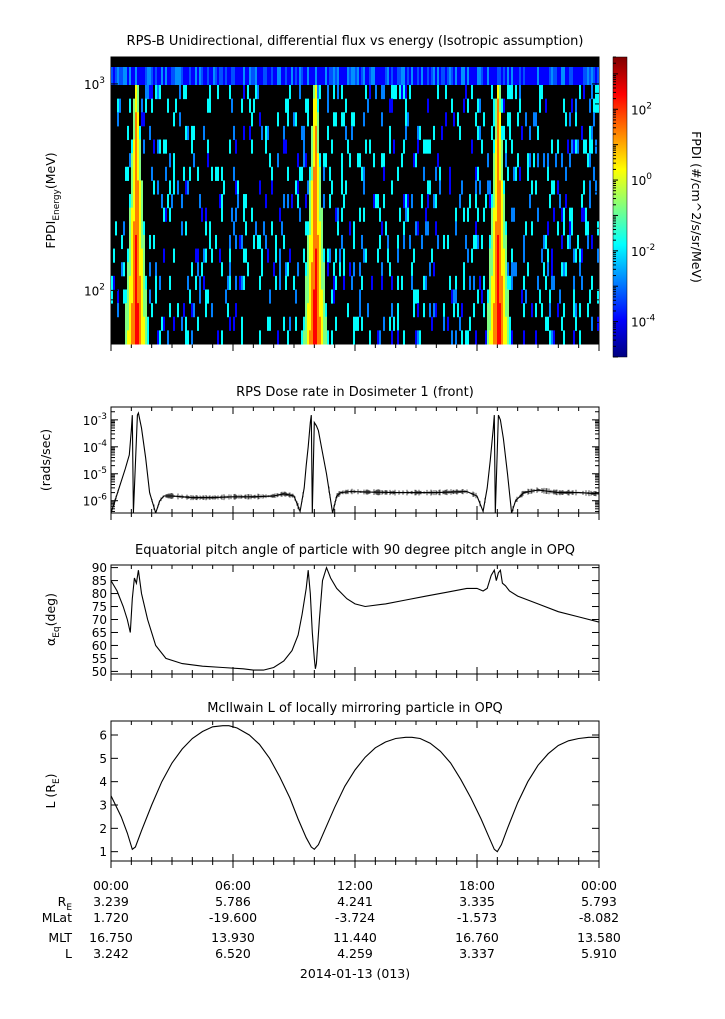 Image resolution: width=725 pixels, height=1019 pixels. What do you see at coordinates (103, 829) in the screenshot?
I see `y-tick-label: 2` at bounding box center [103, 829].